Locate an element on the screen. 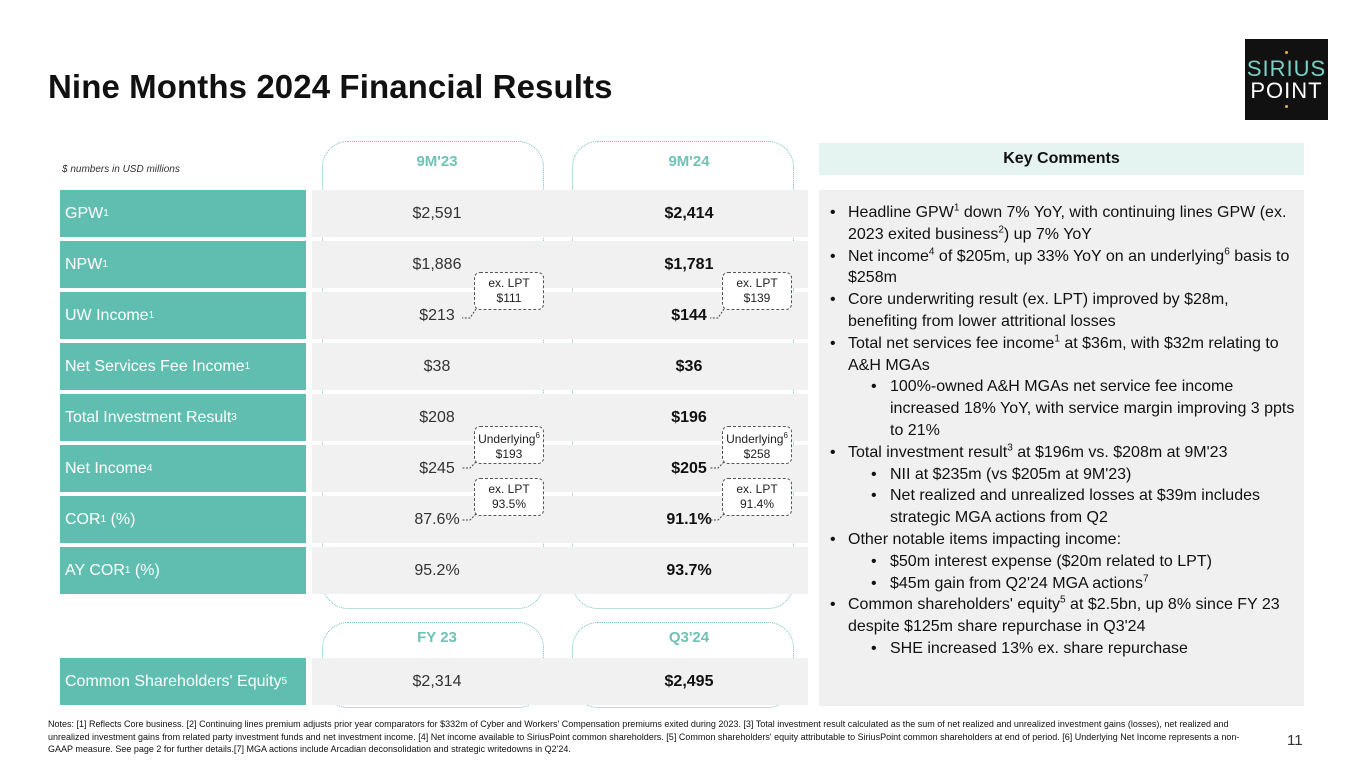 Image resolution: width=1365 pixels, height=767 pixels. value-prior-npw: $1,886 is located at coordinates (437, 264).